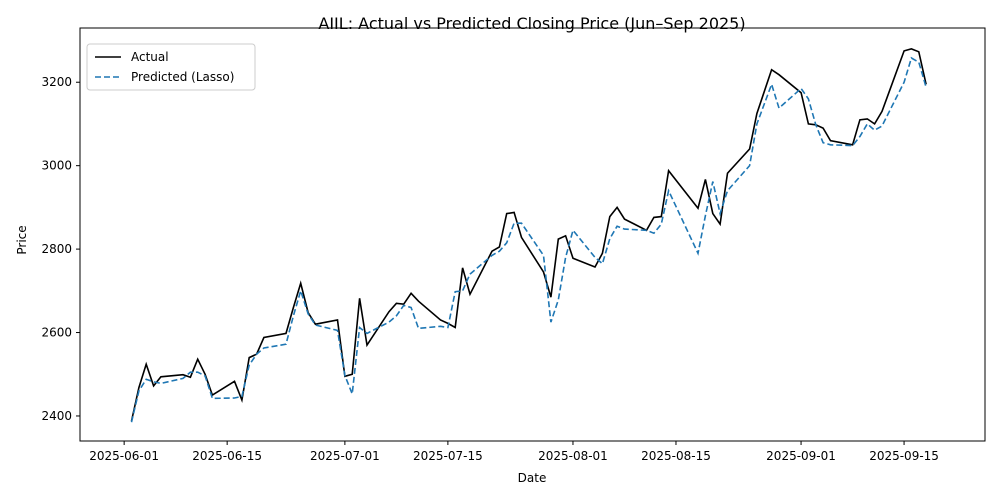  Describe the element at coordinates (448, 456) in the screenshot. I see `x-tick-label: 2025-07-15` at that location.